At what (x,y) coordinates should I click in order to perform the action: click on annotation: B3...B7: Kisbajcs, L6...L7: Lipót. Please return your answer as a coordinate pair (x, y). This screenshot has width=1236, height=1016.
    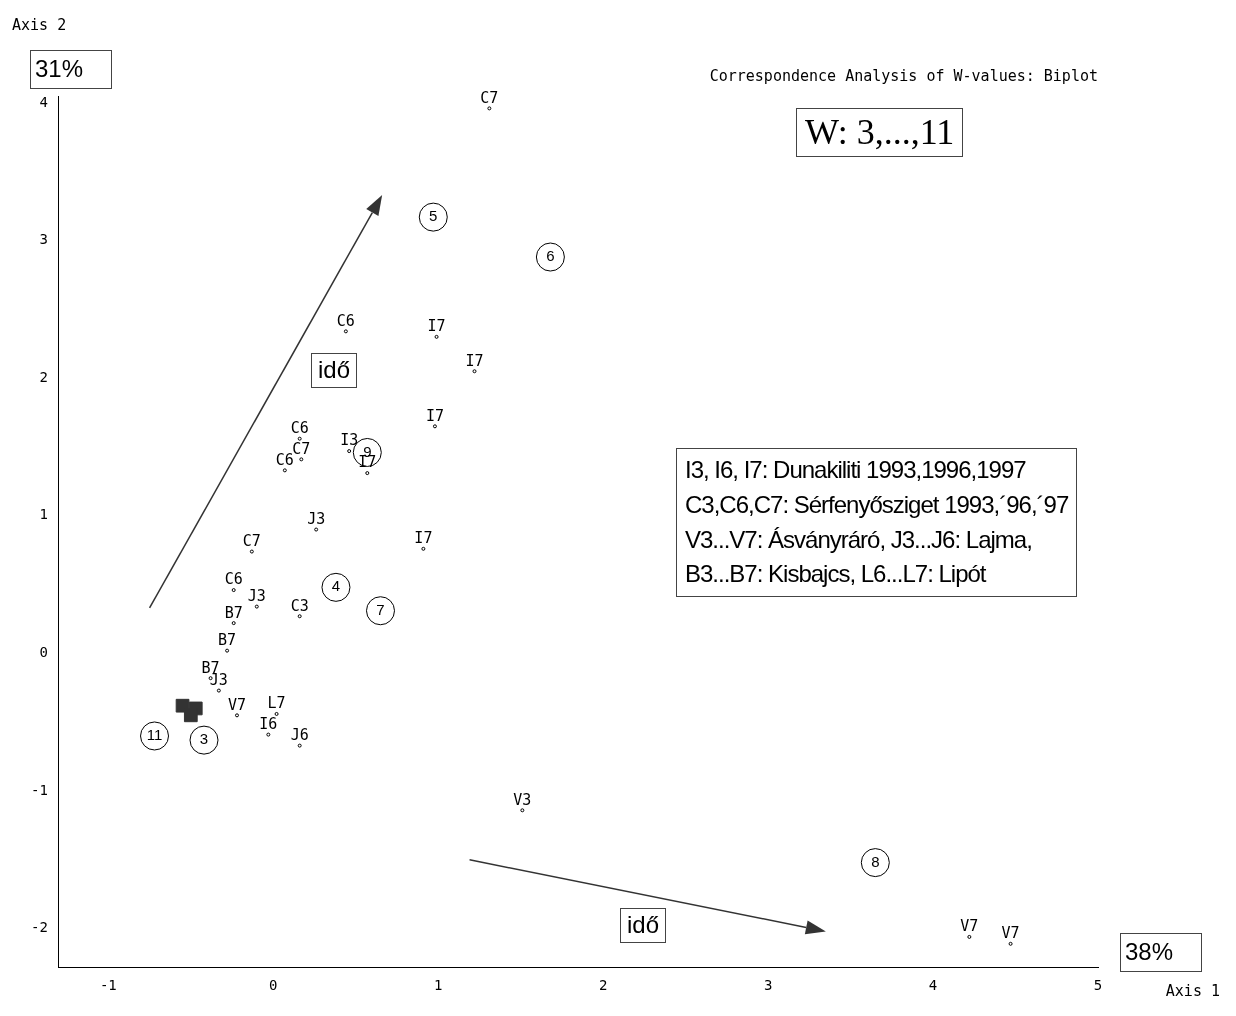
    Looking at the image, I should click on (836, 574).